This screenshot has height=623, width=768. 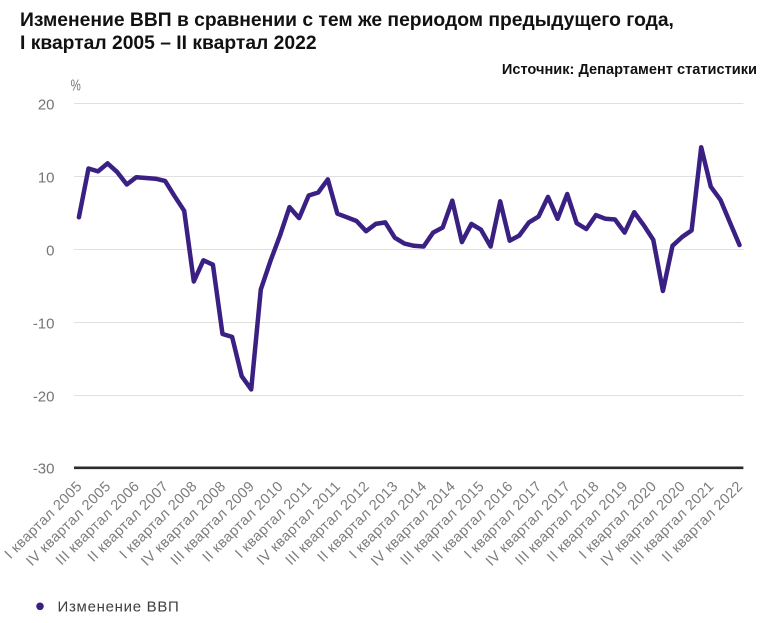 I want to click on svg-text: -10, so click(x=44, y=324).